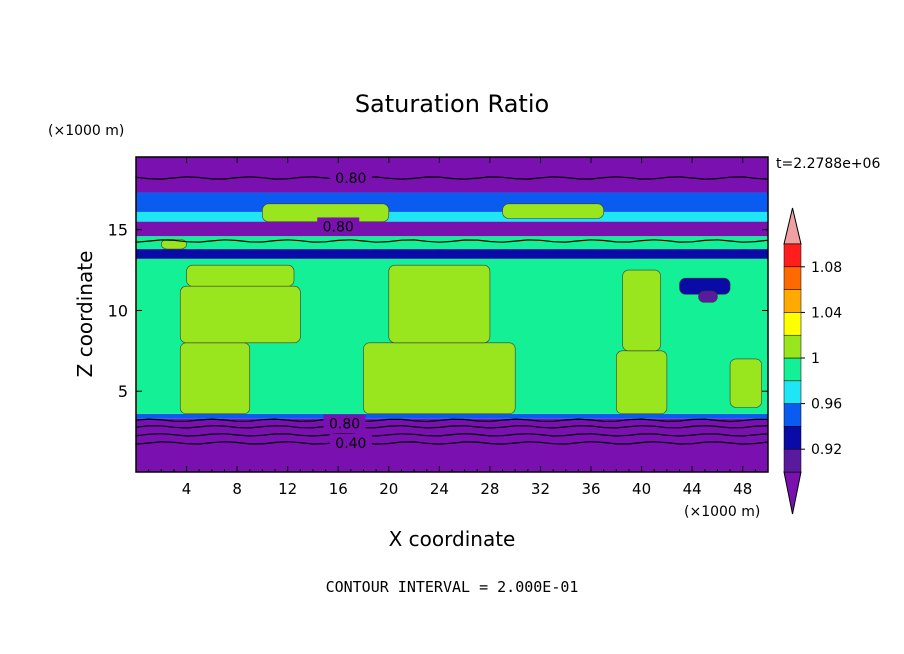 The height and width of the screenshot is (654, 904). I want to click on colorbar-over-arrow, so click(792, 226).